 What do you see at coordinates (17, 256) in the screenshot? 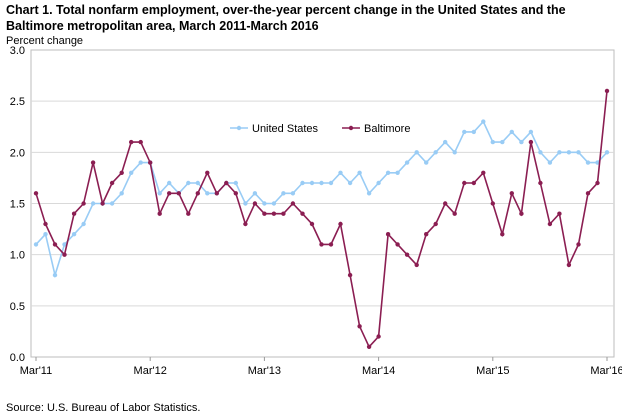
I see `y-tick-label: 1.0` at bounding box center [17, 256].